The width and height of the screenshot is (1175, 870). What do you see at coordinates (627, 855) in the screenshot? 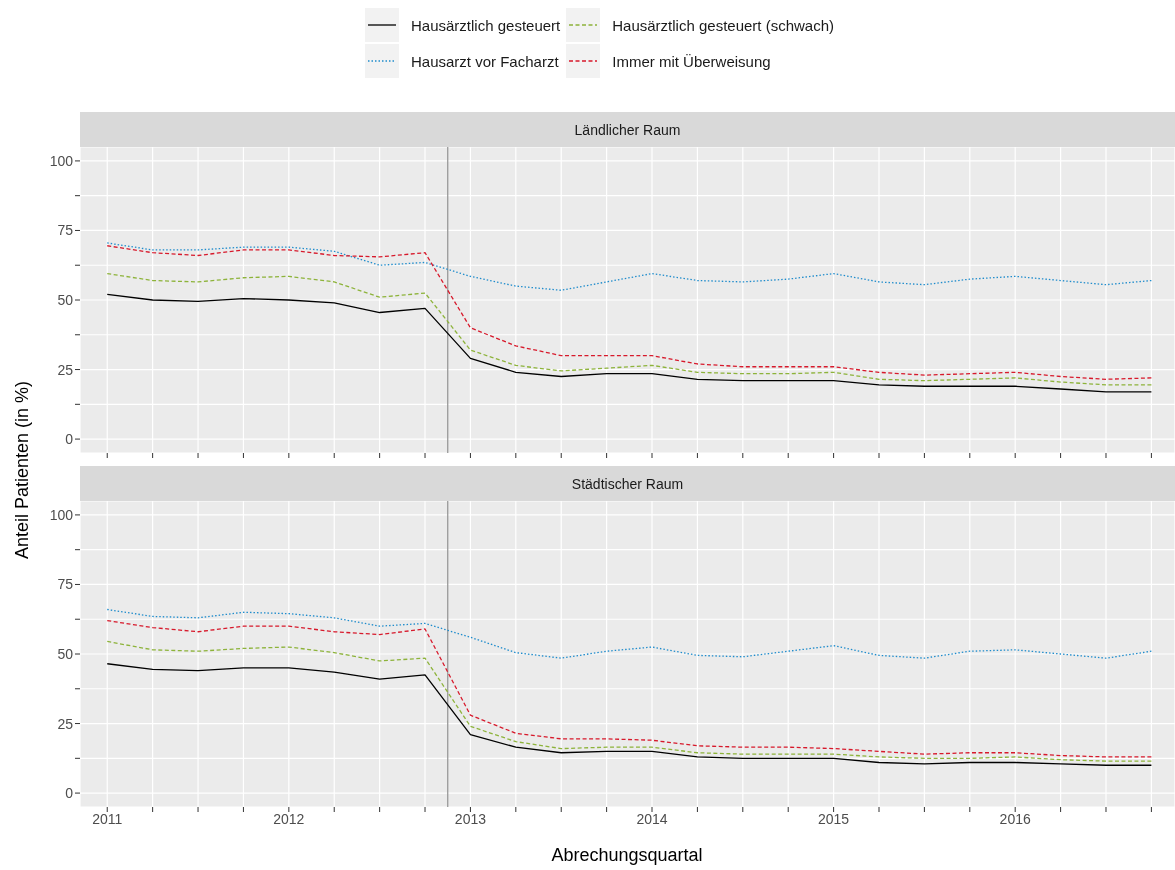
I see `x-axis-title: Abrechungsquartal` at bounding box center [627, 855].